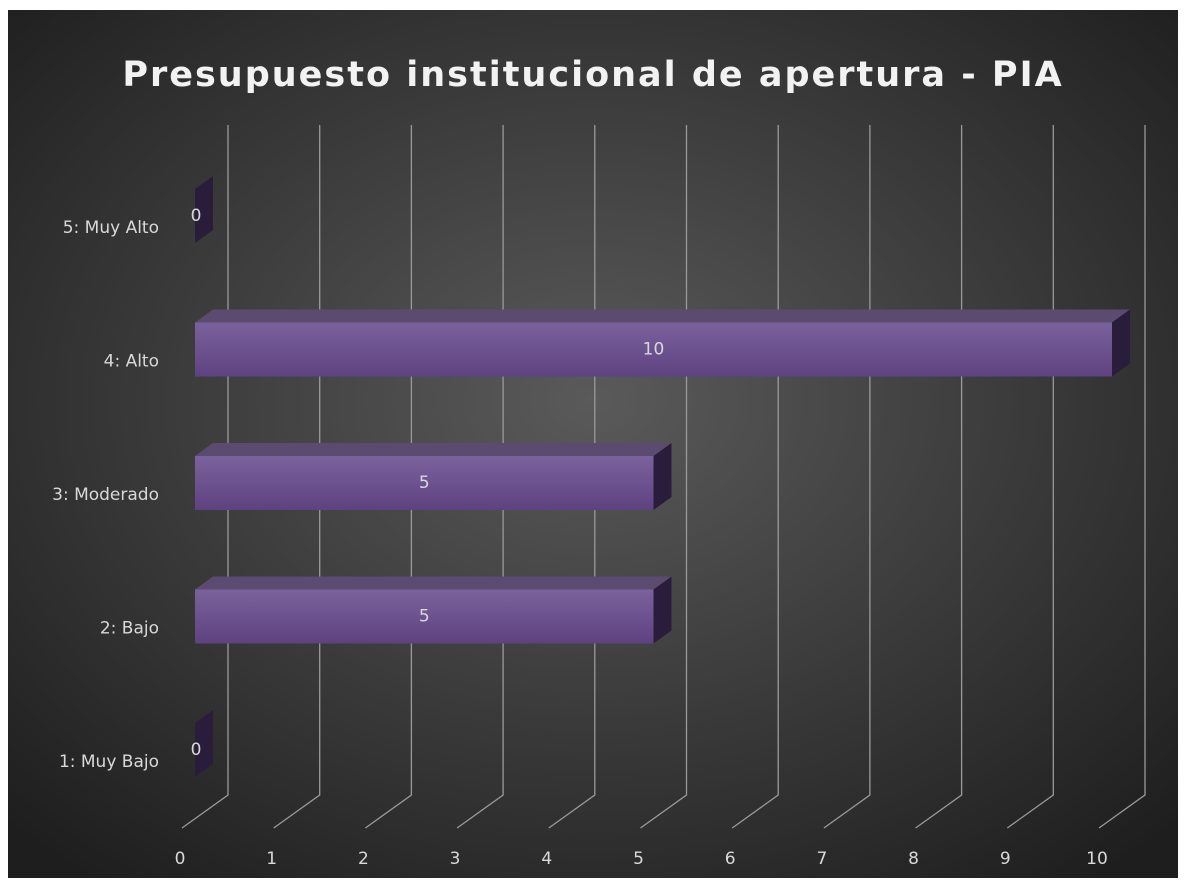  What do you see at coordinates (1005, 859) in the screenshot?
I see `x-tick-label: 9` at bounding box center [1005, 859].